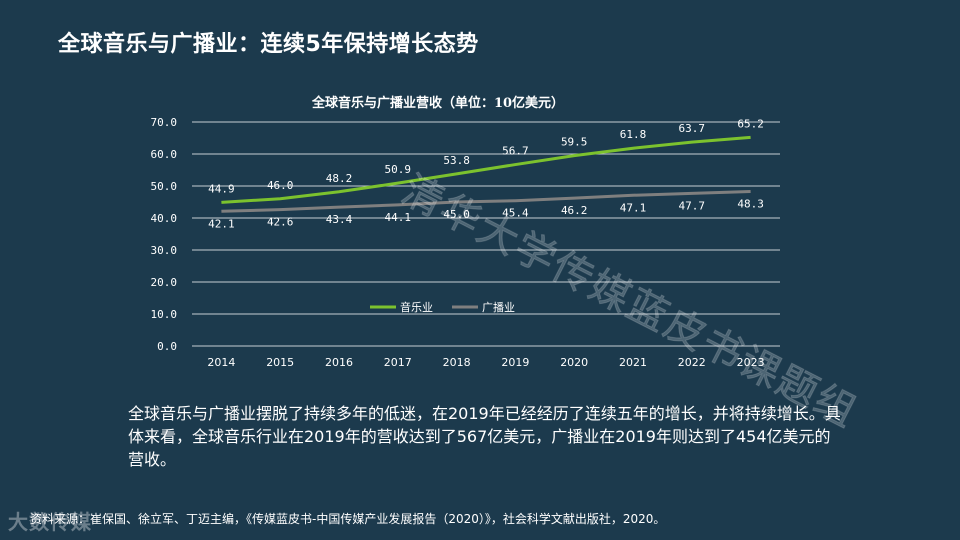  What do you see at coordinates (515, 213) in the screenshot?
I see `data-label: 45.4` at bounding box center [515, 213].